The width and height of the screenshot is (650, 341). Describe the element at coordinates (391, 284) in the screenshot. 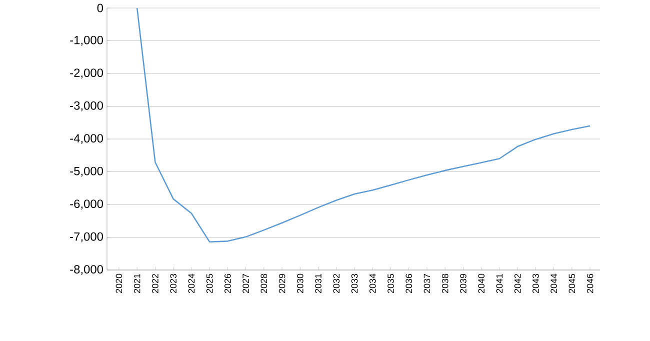

I see `x-tick-label: 2035` at that location.